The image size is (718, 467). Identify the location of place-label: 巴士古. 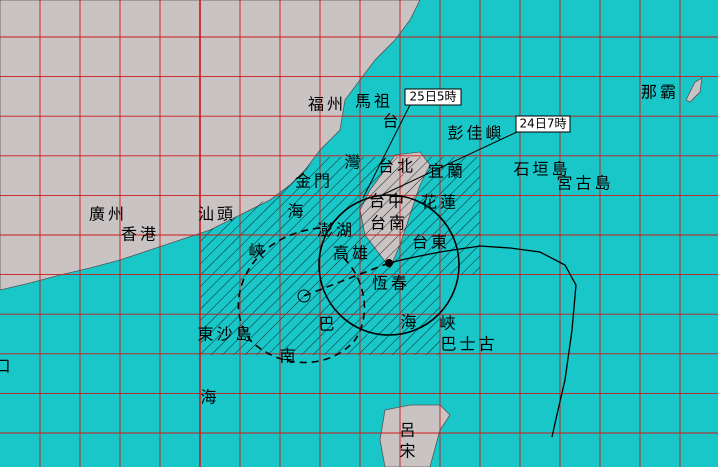
(468, 344).